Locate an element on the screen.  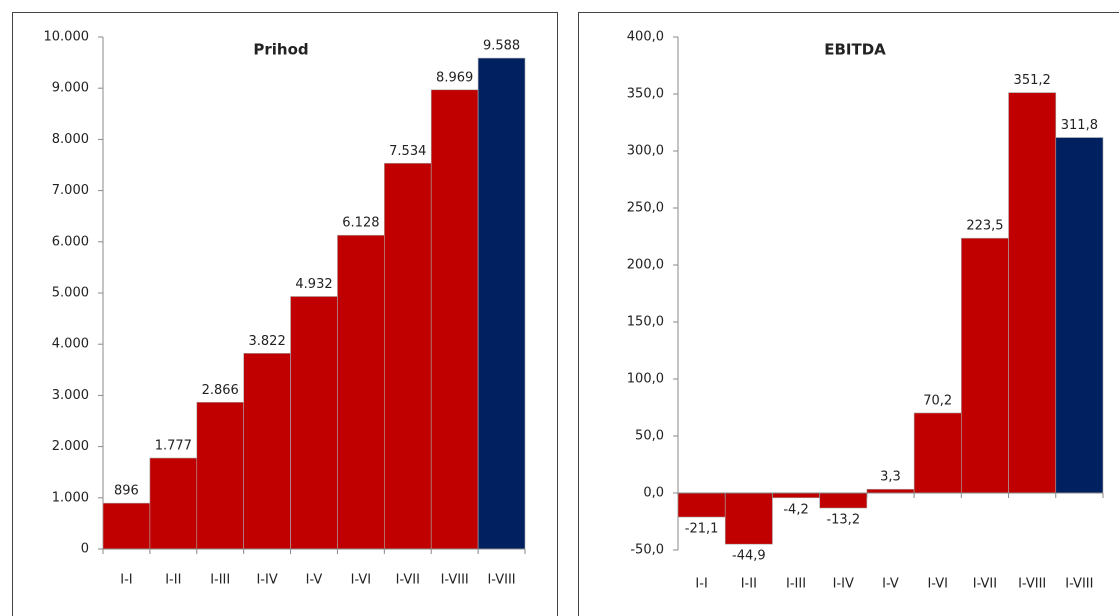
value-label: -44,9 is located at coordinates (749, 556).